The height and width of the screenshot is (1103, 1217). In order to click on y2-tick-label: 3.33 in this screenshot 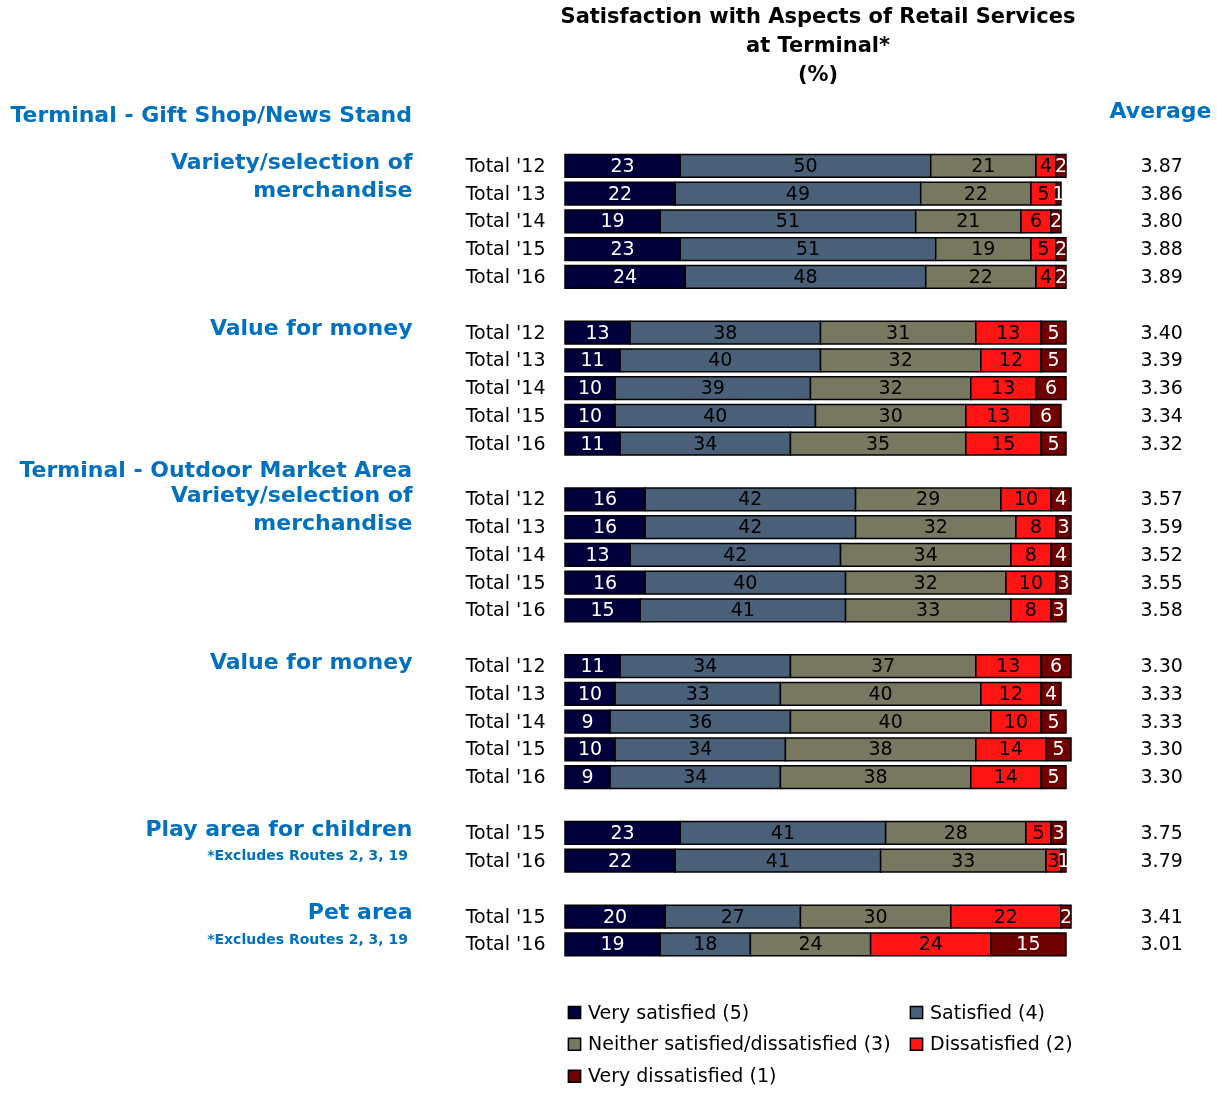, I will do `click(1161, 720)`.